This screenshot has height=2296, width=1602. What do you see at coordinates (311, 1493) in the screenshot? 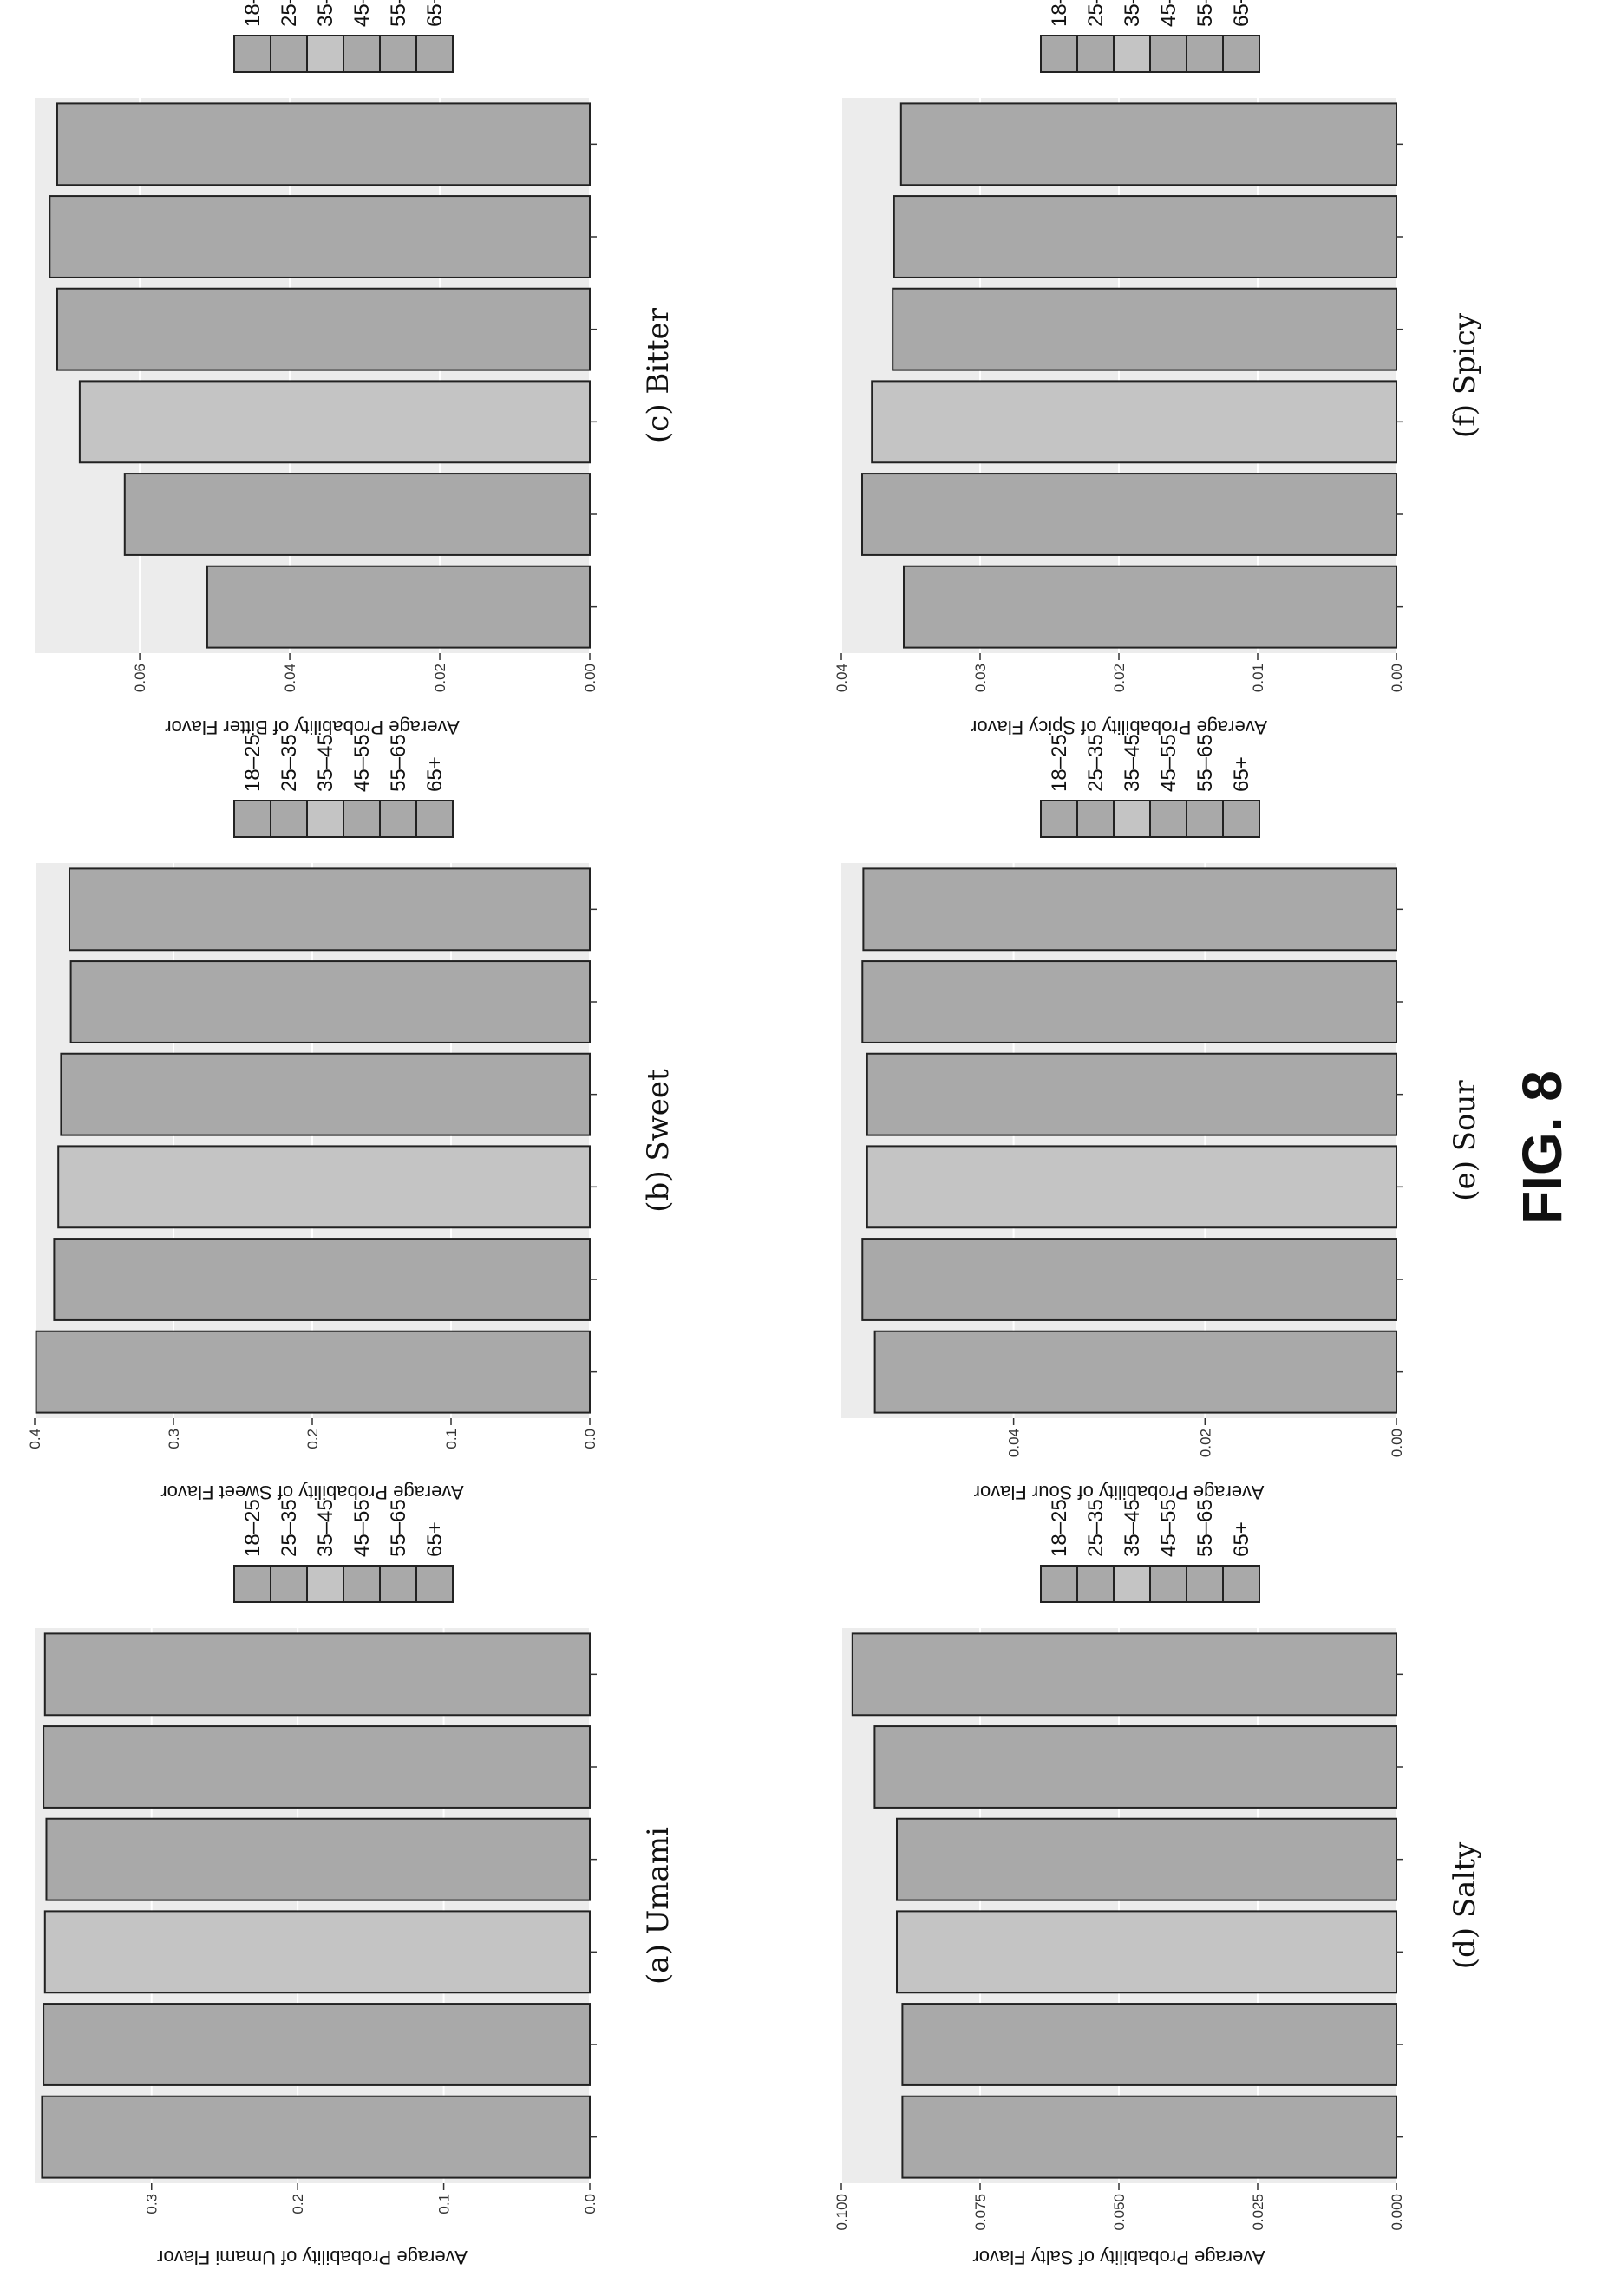
I see `y-axis-label: Average Probability of Sweet Flavor` at bounding box center [311, 1493].